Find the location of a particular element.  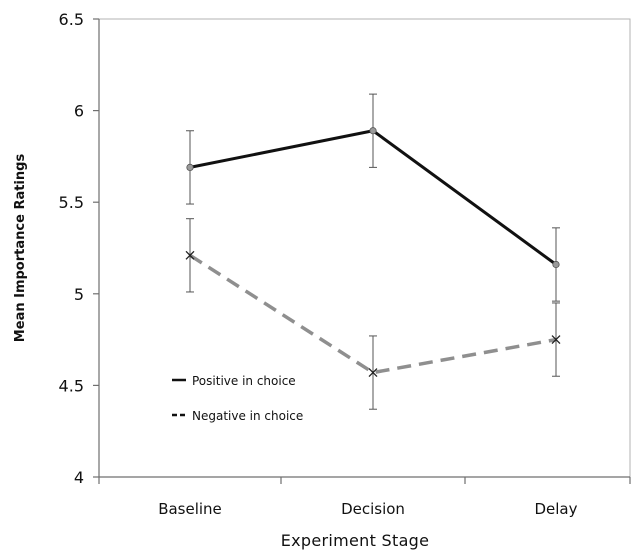

y-tick-label: 6 is located at coordinates (79, 111).